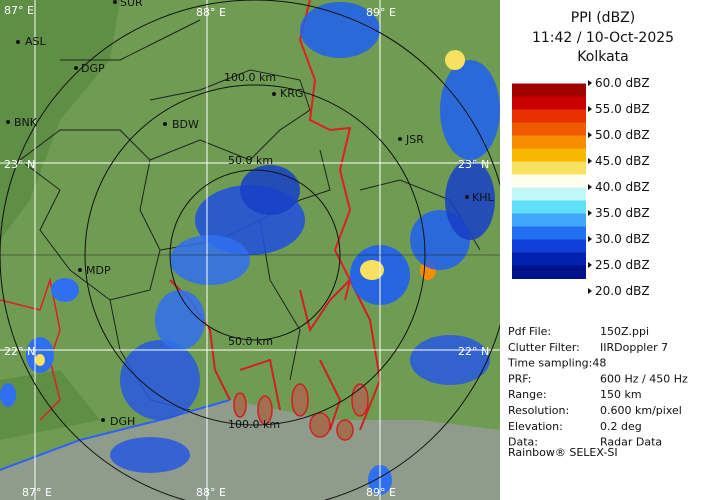  Describe the element at coordinates (185, 124) in the screenshot. I see `place-label: BDW` at that location.